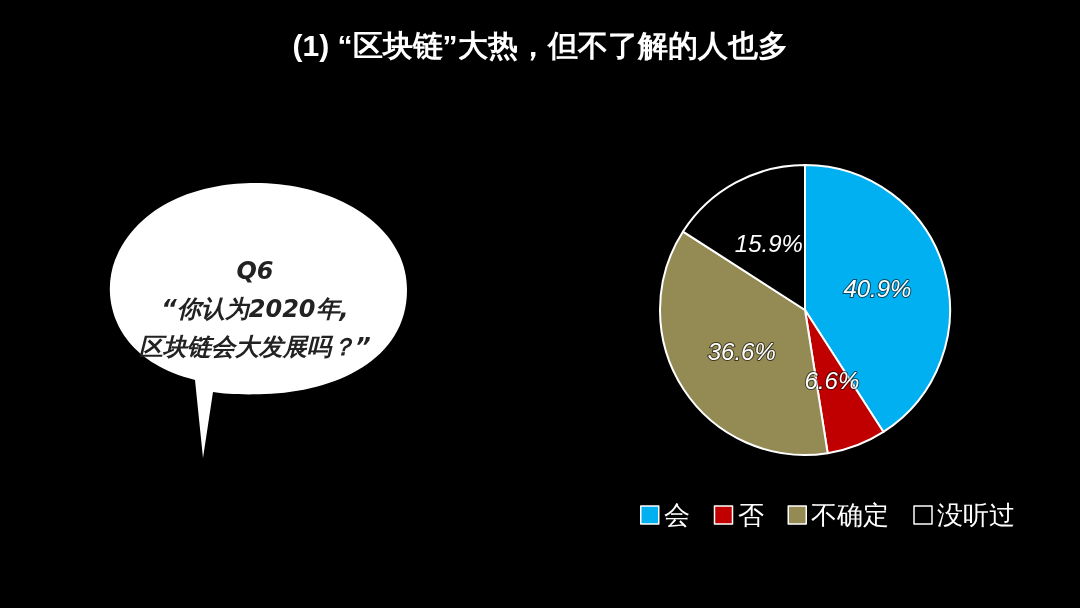  What do you see at coordinates (976, 515) in the screenshot?
I see `legend-label: 没听过` at bounding box center [976, 515].